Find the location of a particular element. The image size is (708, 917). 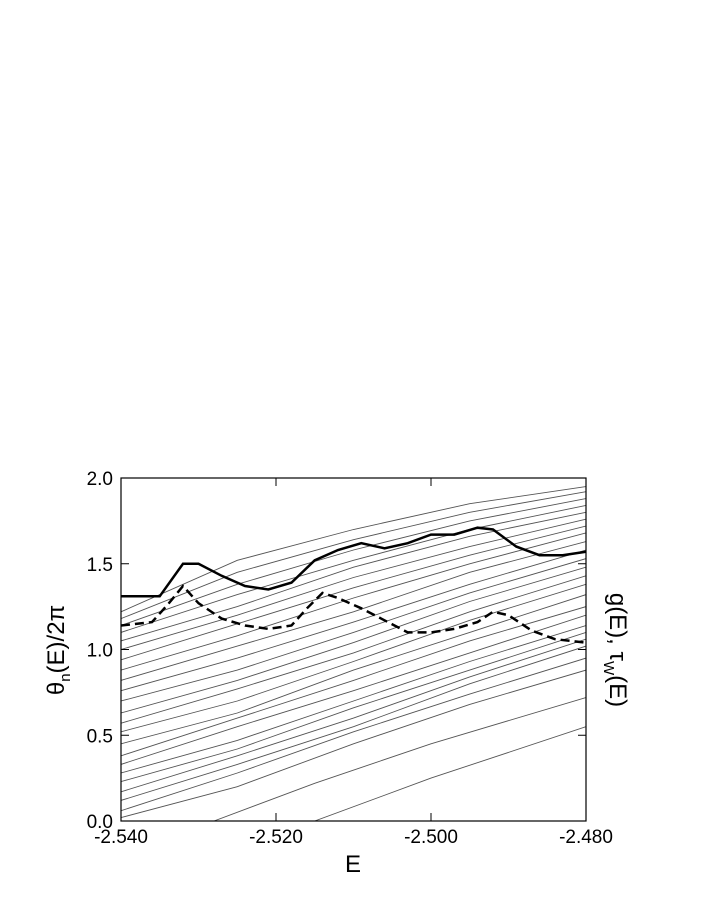

y-tick-label: 0.0 is located at coordinates (100, 822).